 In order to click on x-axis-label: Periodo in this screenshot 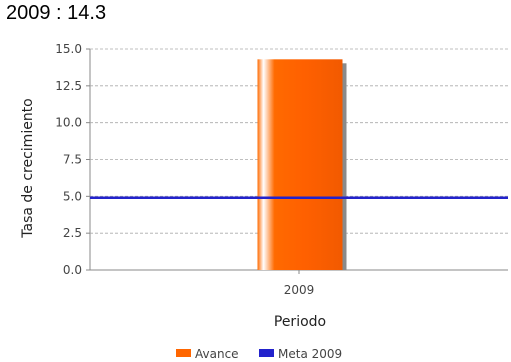, I will do `click(300, 322)`.